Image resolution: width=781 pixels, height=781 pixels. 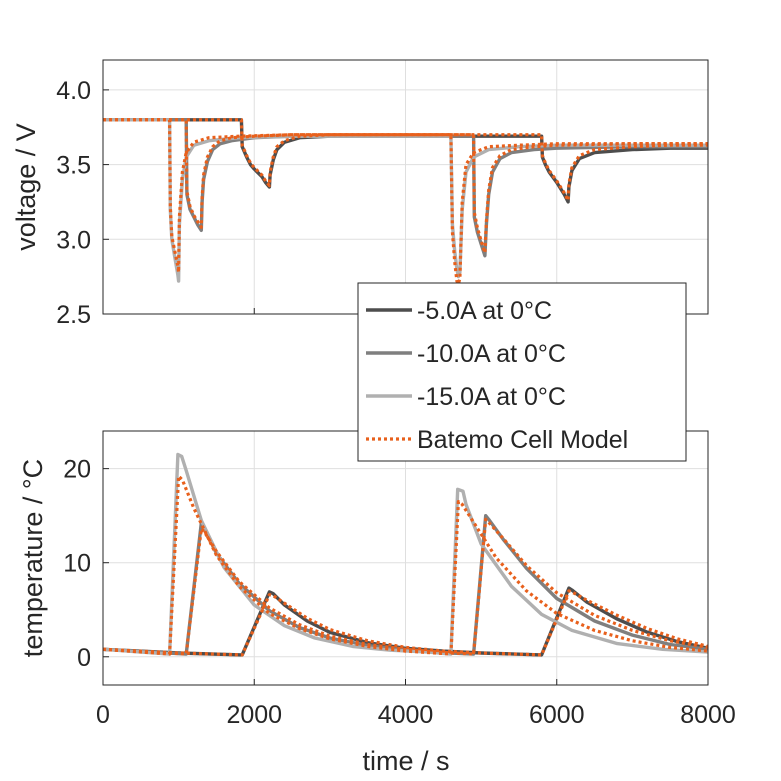 I want to click on temperature-ytick-label-1: 10, so click(x=77, y=564).